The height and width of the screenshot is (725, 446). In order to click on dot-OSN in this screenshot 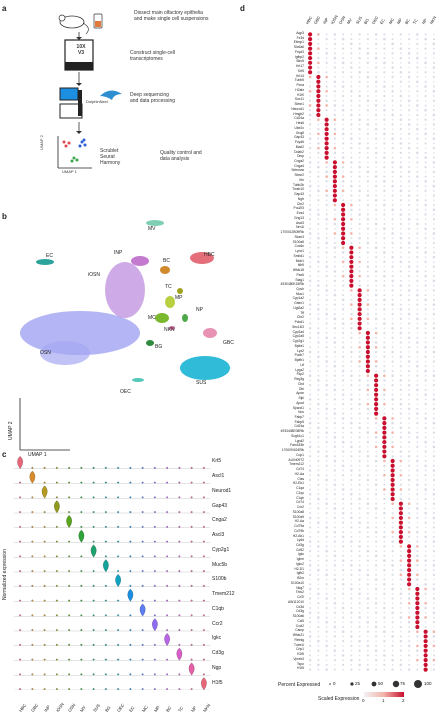, I will do `click(343, 366)`.